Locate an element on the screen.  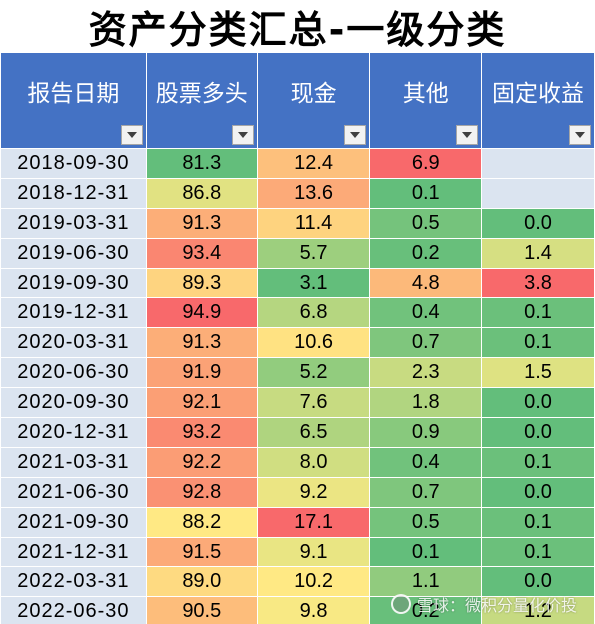
cell-stock-long: 92.1 is located at coordinates (201, 403).